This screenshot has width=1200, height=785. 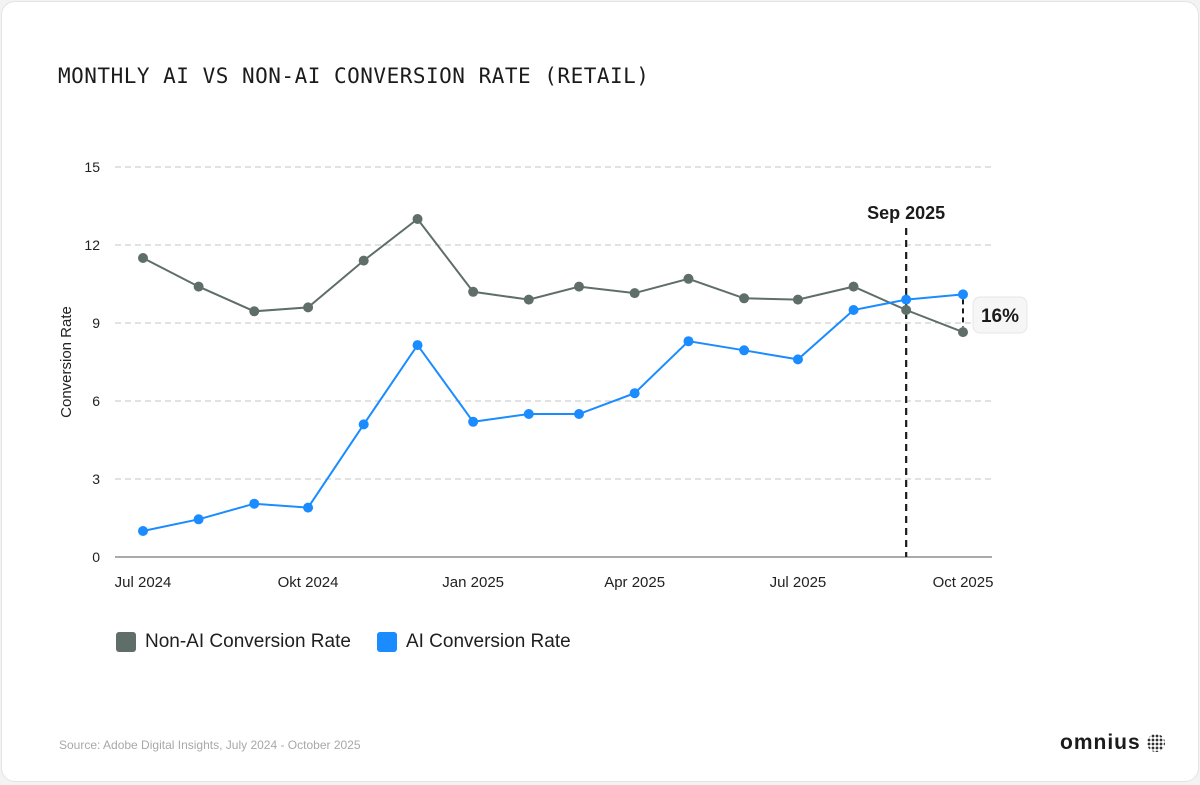 I want to click on y-tick-label: 0, so click(x=96, y=557).